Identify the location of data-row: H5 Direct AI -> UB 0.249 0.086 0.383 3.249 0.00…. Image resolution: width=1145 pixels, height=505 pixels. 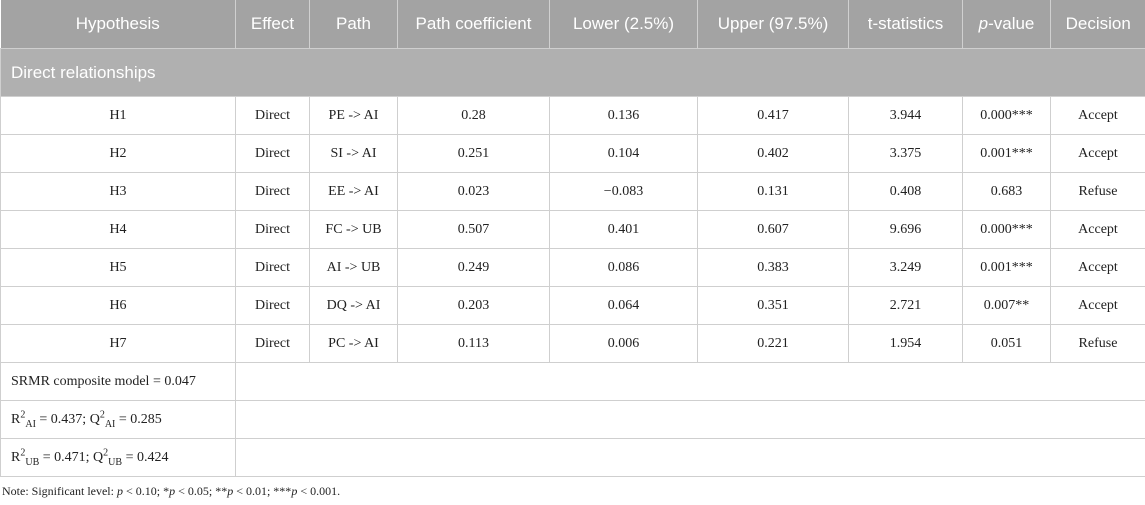
(572, 267).